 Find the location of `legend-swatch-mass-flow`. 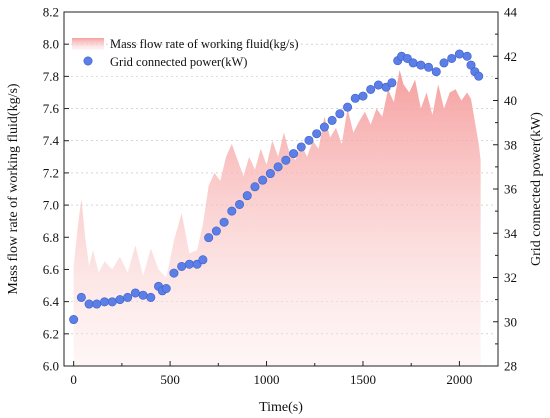

legend-swatch-mass-flow is located at coordinates (88, 44).